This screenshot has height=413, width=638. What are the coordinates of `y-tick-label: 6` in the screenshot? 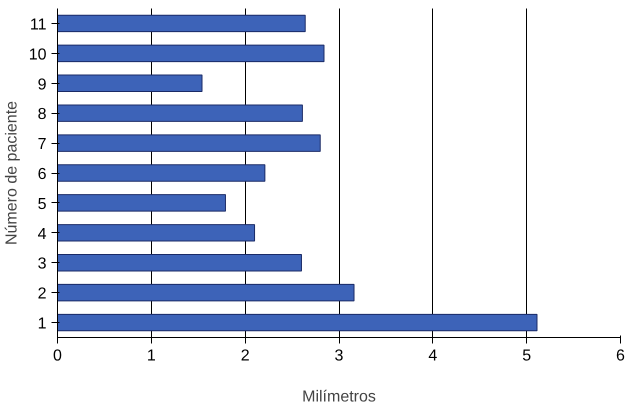 It's located at (42, 174).